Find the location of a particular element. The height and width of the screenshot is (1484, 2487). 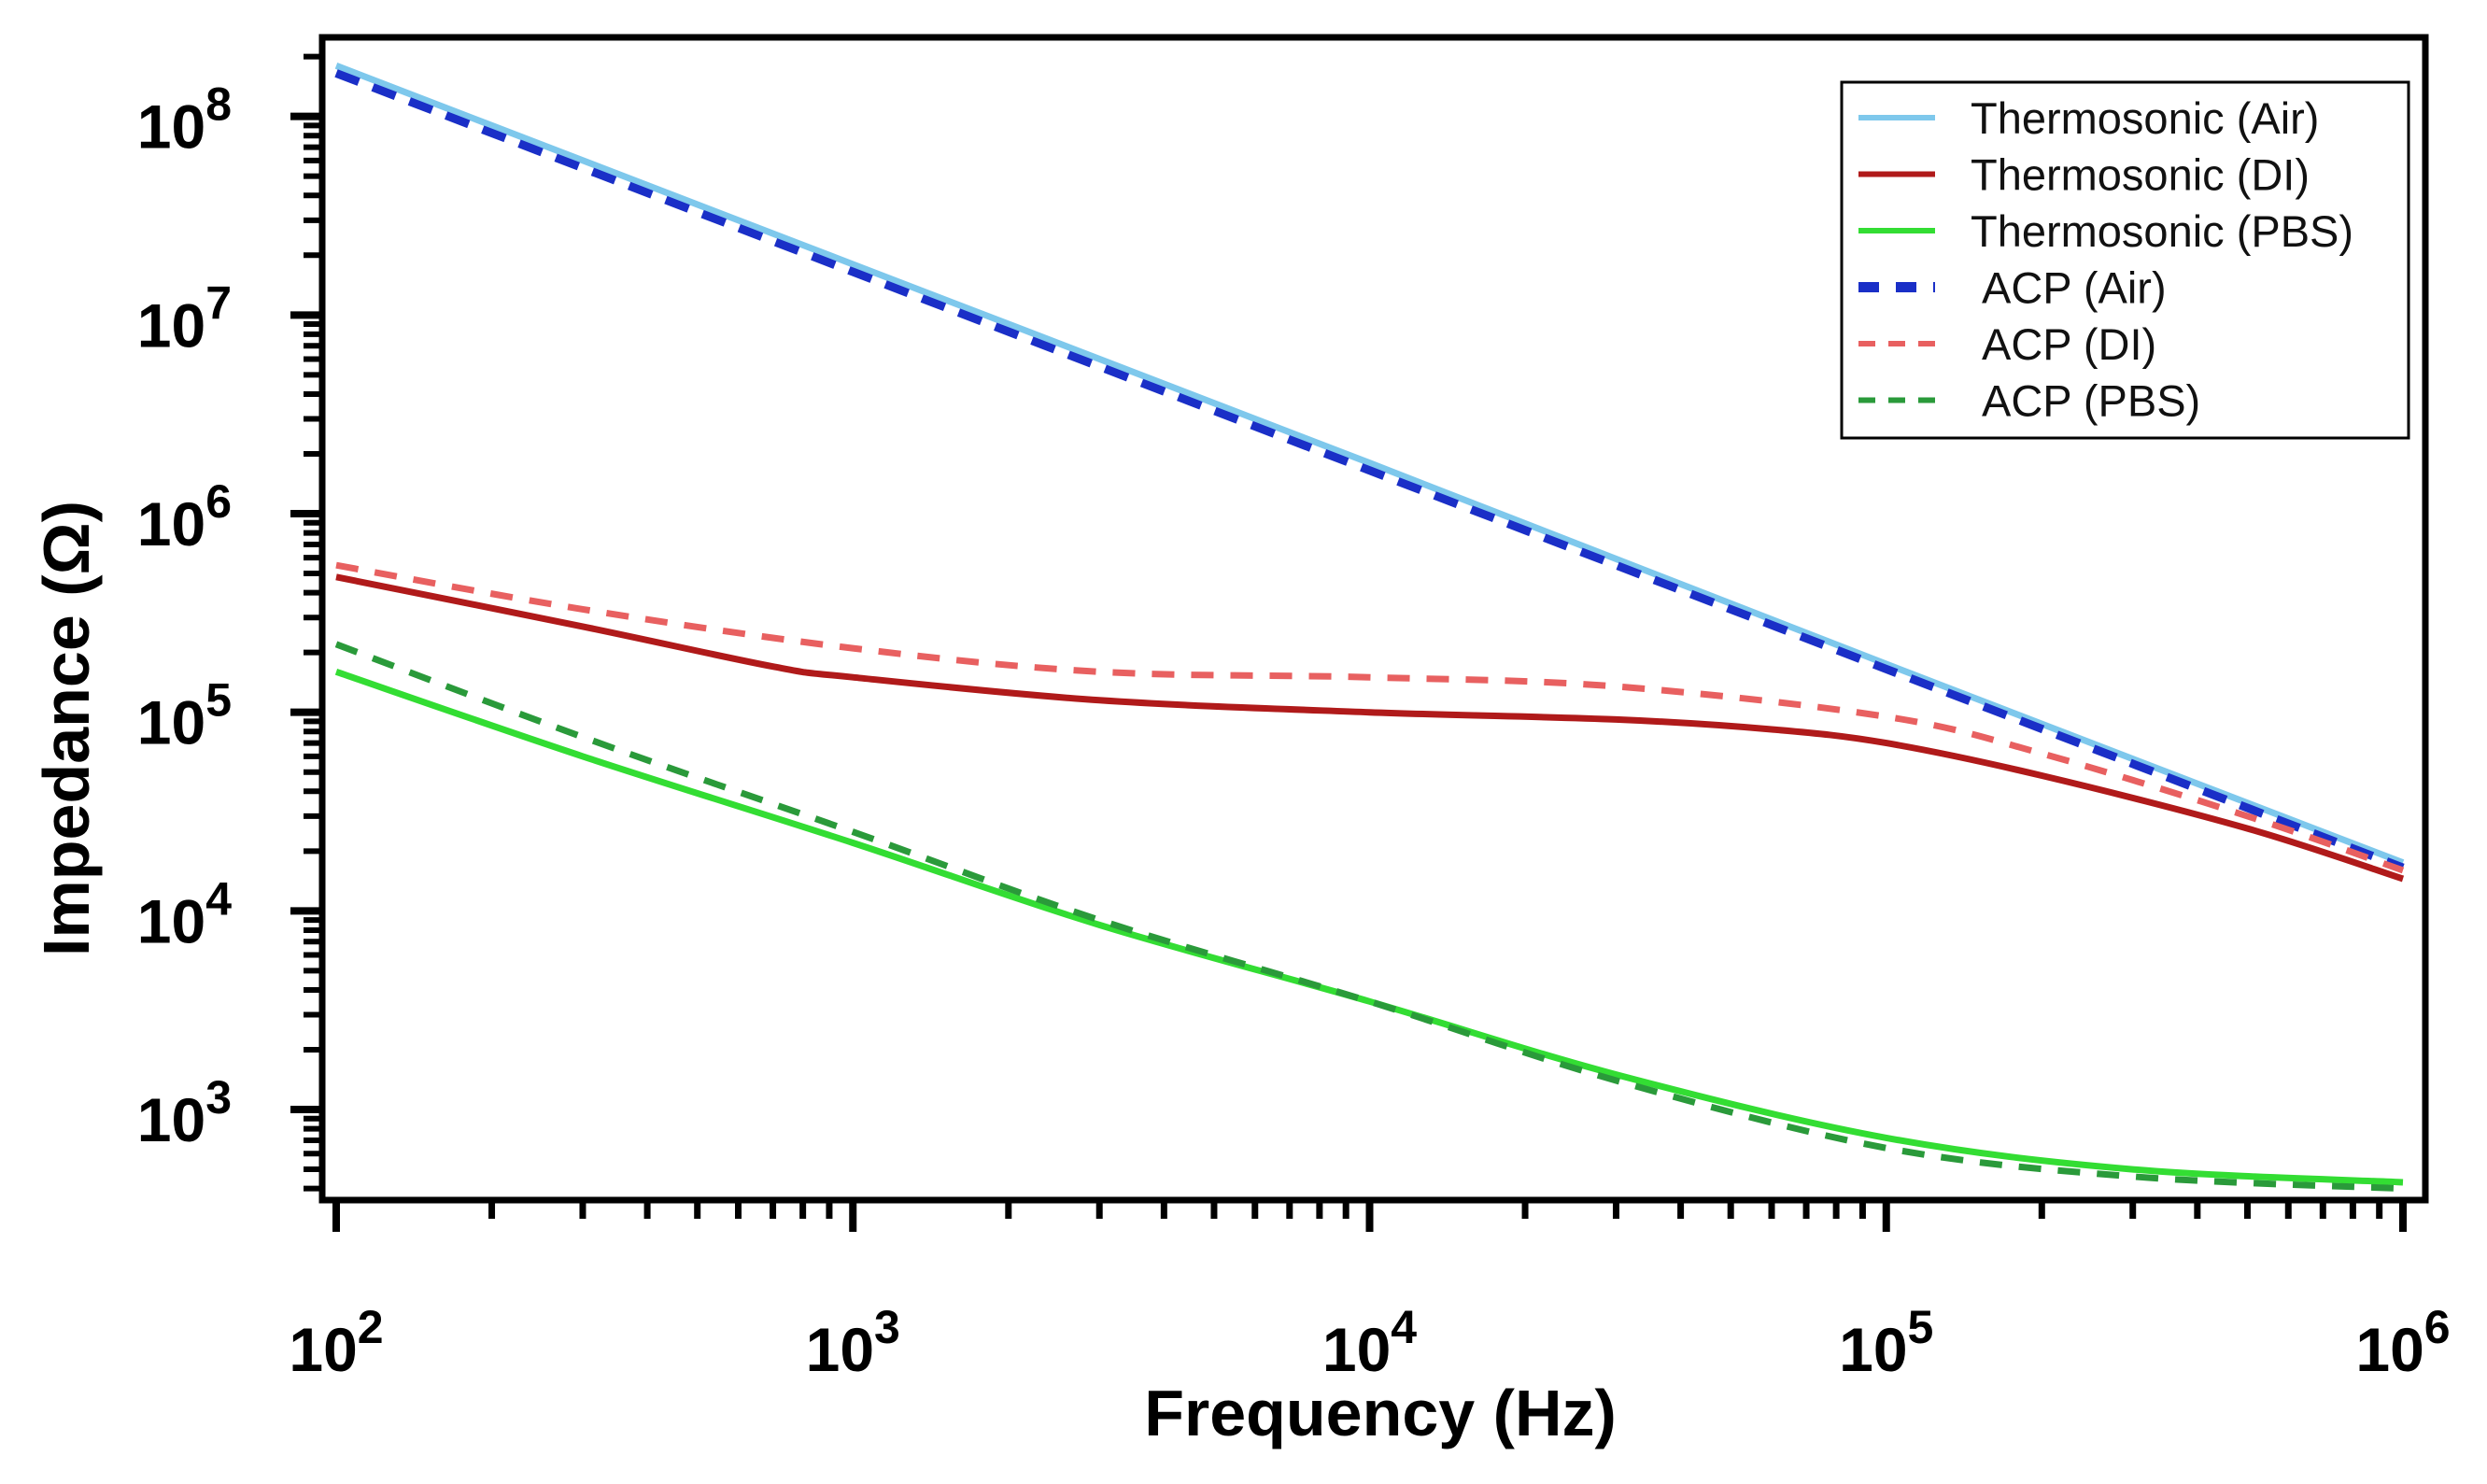

legend-label-thermosonic-di: Thermosonic (DI) is located at coordinates (2140, 175).